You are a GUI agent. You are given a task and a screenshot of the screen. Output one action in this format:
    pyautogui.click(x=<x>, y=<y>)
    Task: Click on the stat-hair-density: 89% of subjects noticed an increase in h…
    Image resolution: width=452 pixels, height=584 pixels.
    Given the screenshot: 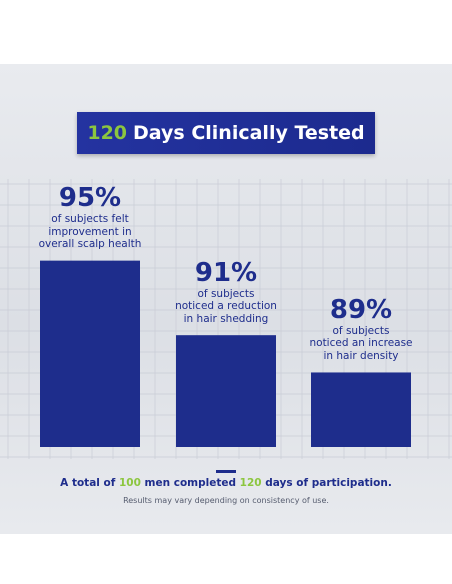 What is the action you would take?
    pyautogui.click(x=361, y=329)
    